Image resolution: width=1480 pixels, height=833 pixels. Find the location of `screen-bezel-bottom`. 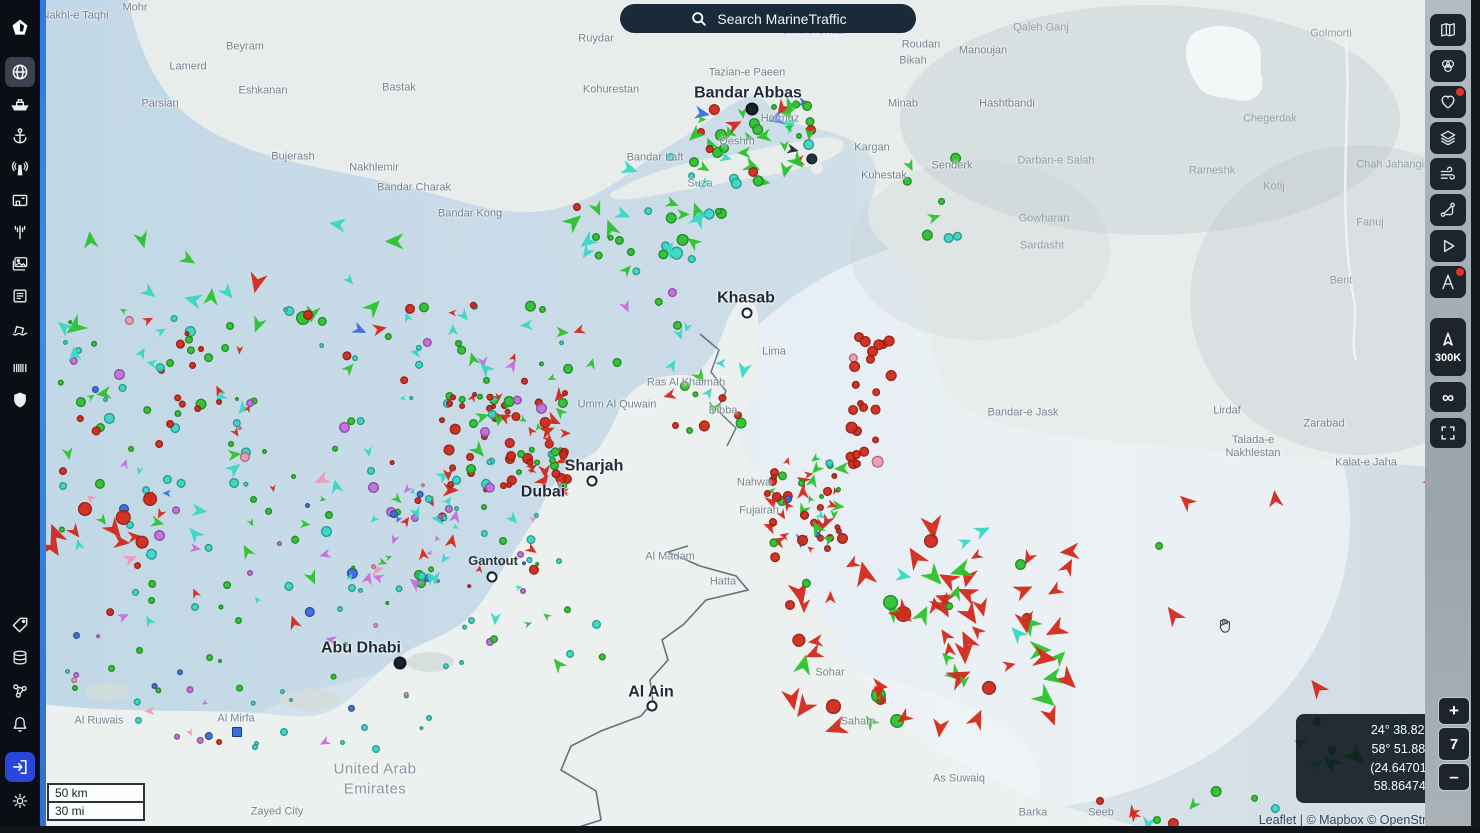

screen-bezel-bottom is located at coordinates (740, 829).